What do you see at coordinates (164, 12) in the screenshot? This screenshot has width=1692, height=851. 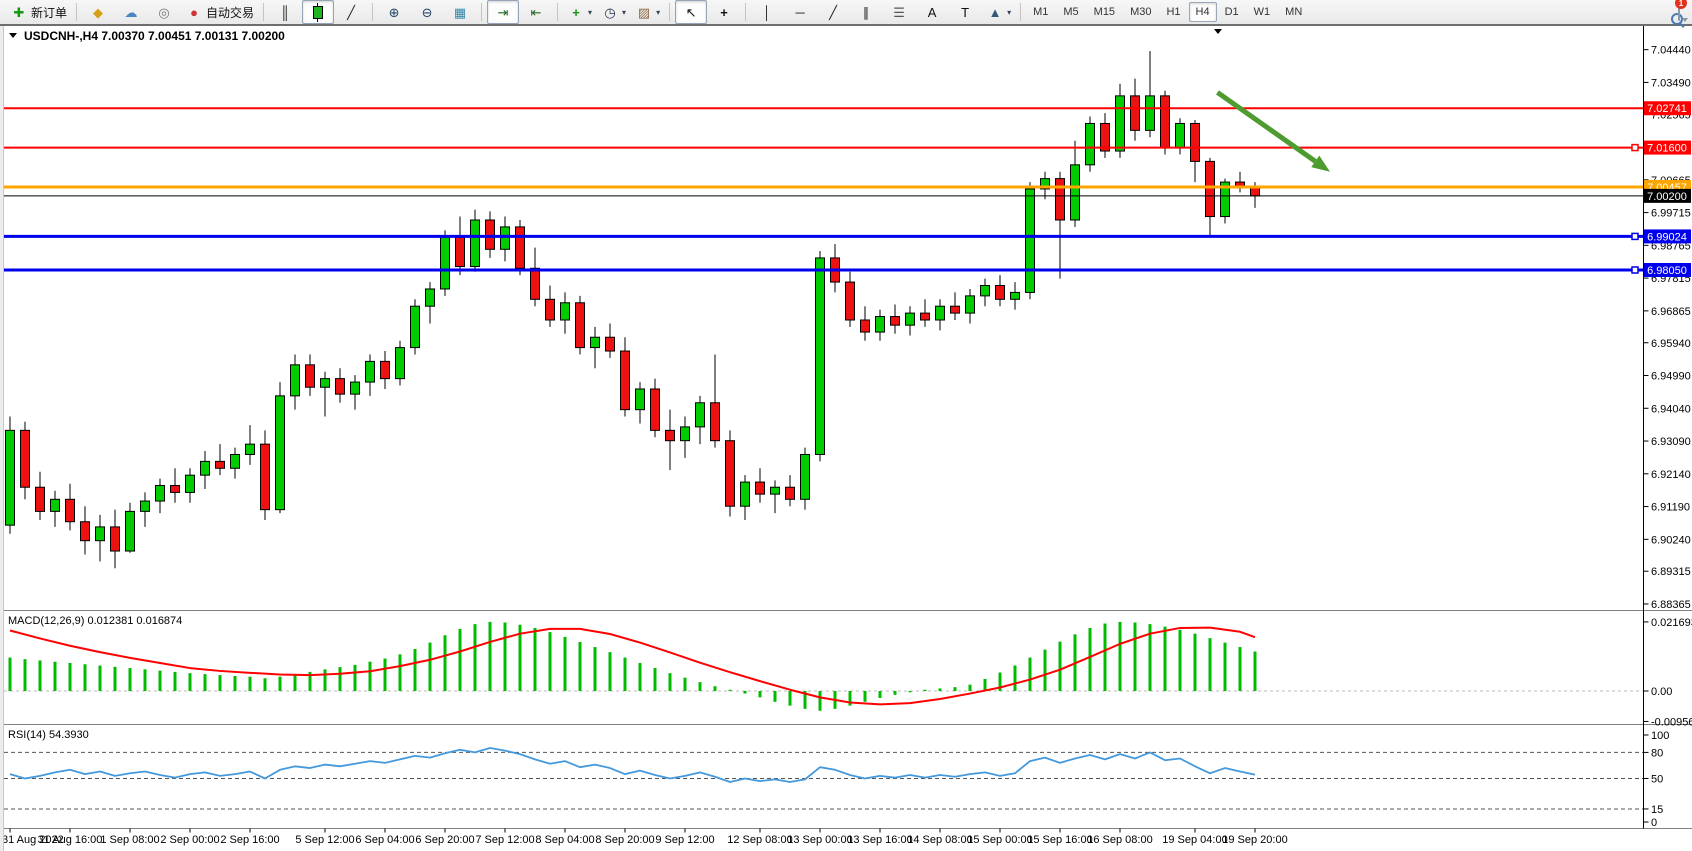 I see `strategy-tester-button: ◎` at bounding box center [164, 12].